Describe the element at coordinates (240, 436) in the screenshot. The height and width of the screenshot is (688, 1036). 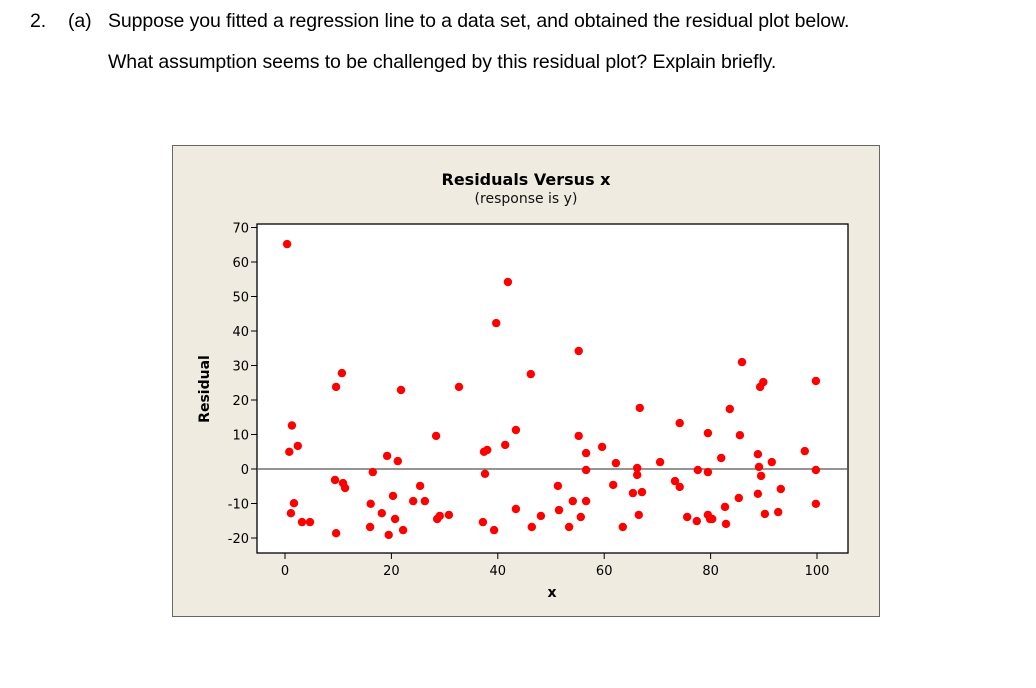
I see `y-tick-label: 10` at that location.